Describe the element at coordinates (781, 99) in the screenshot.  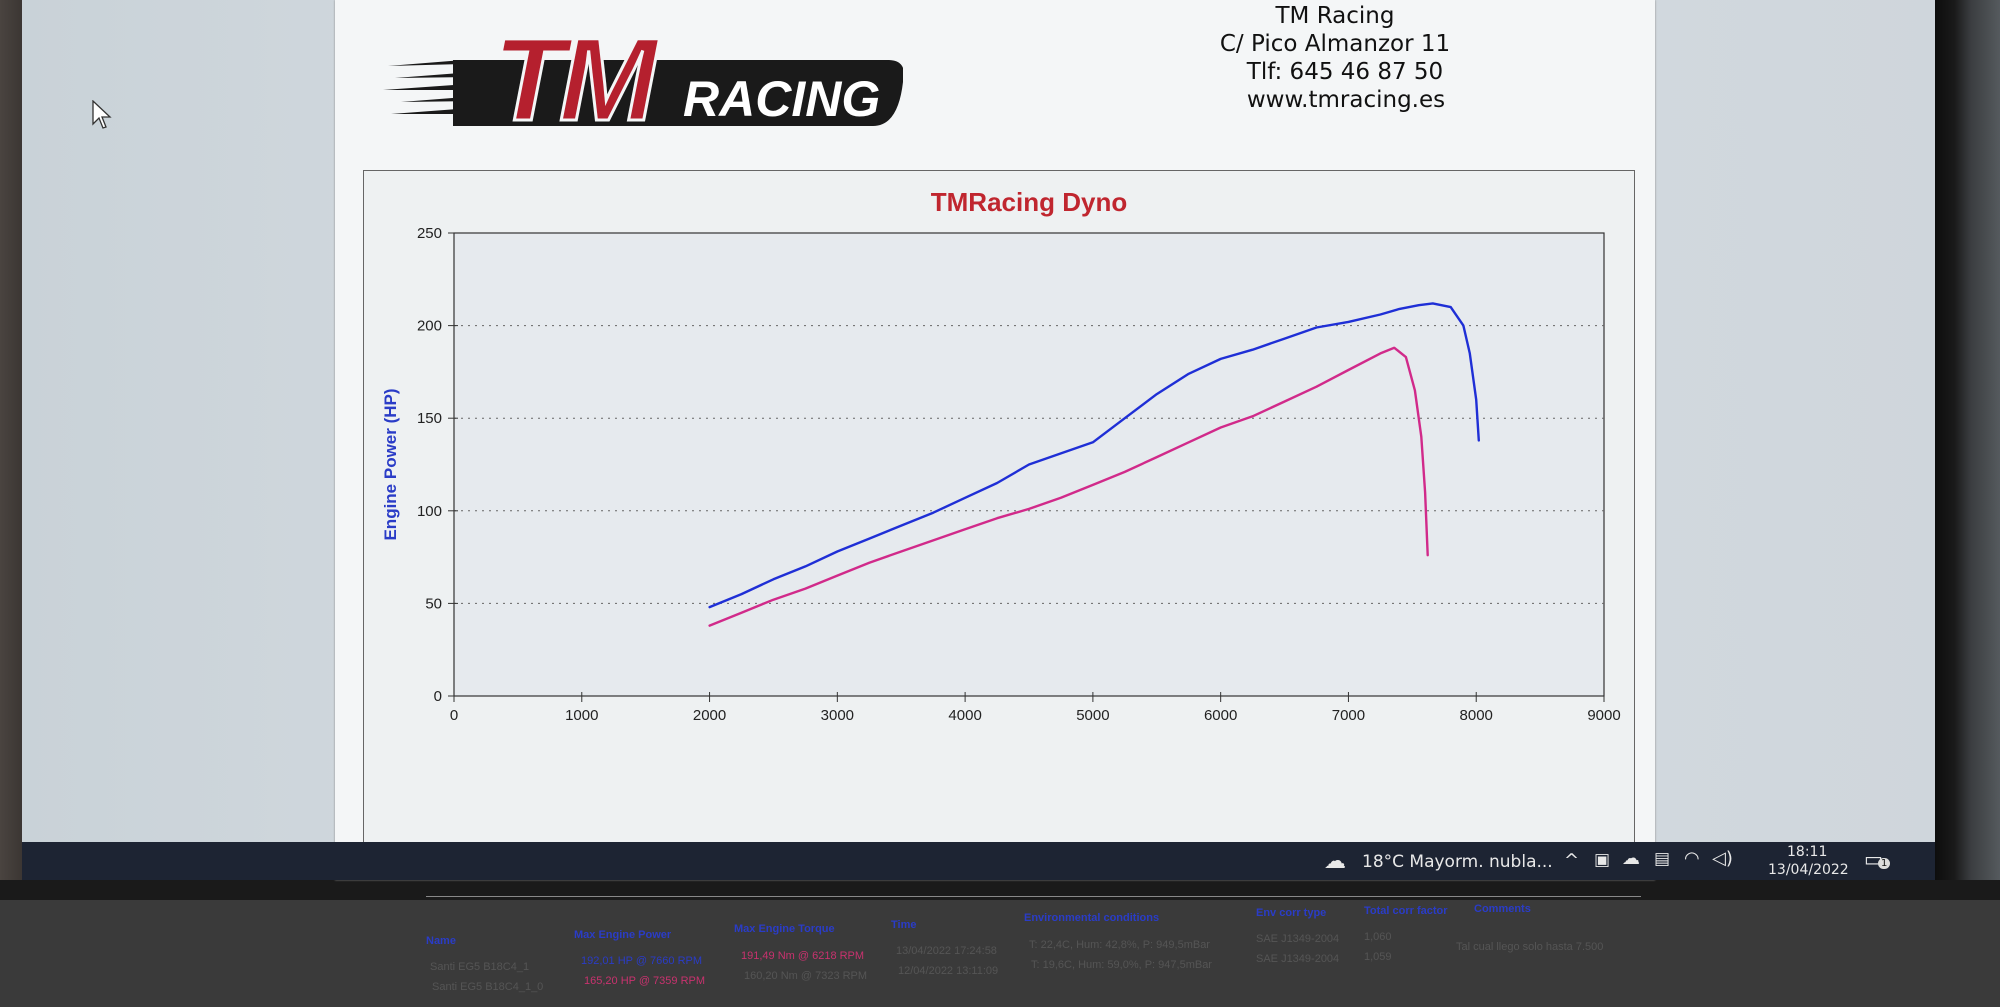
I see `logo-racing-text: RACING` at that location.